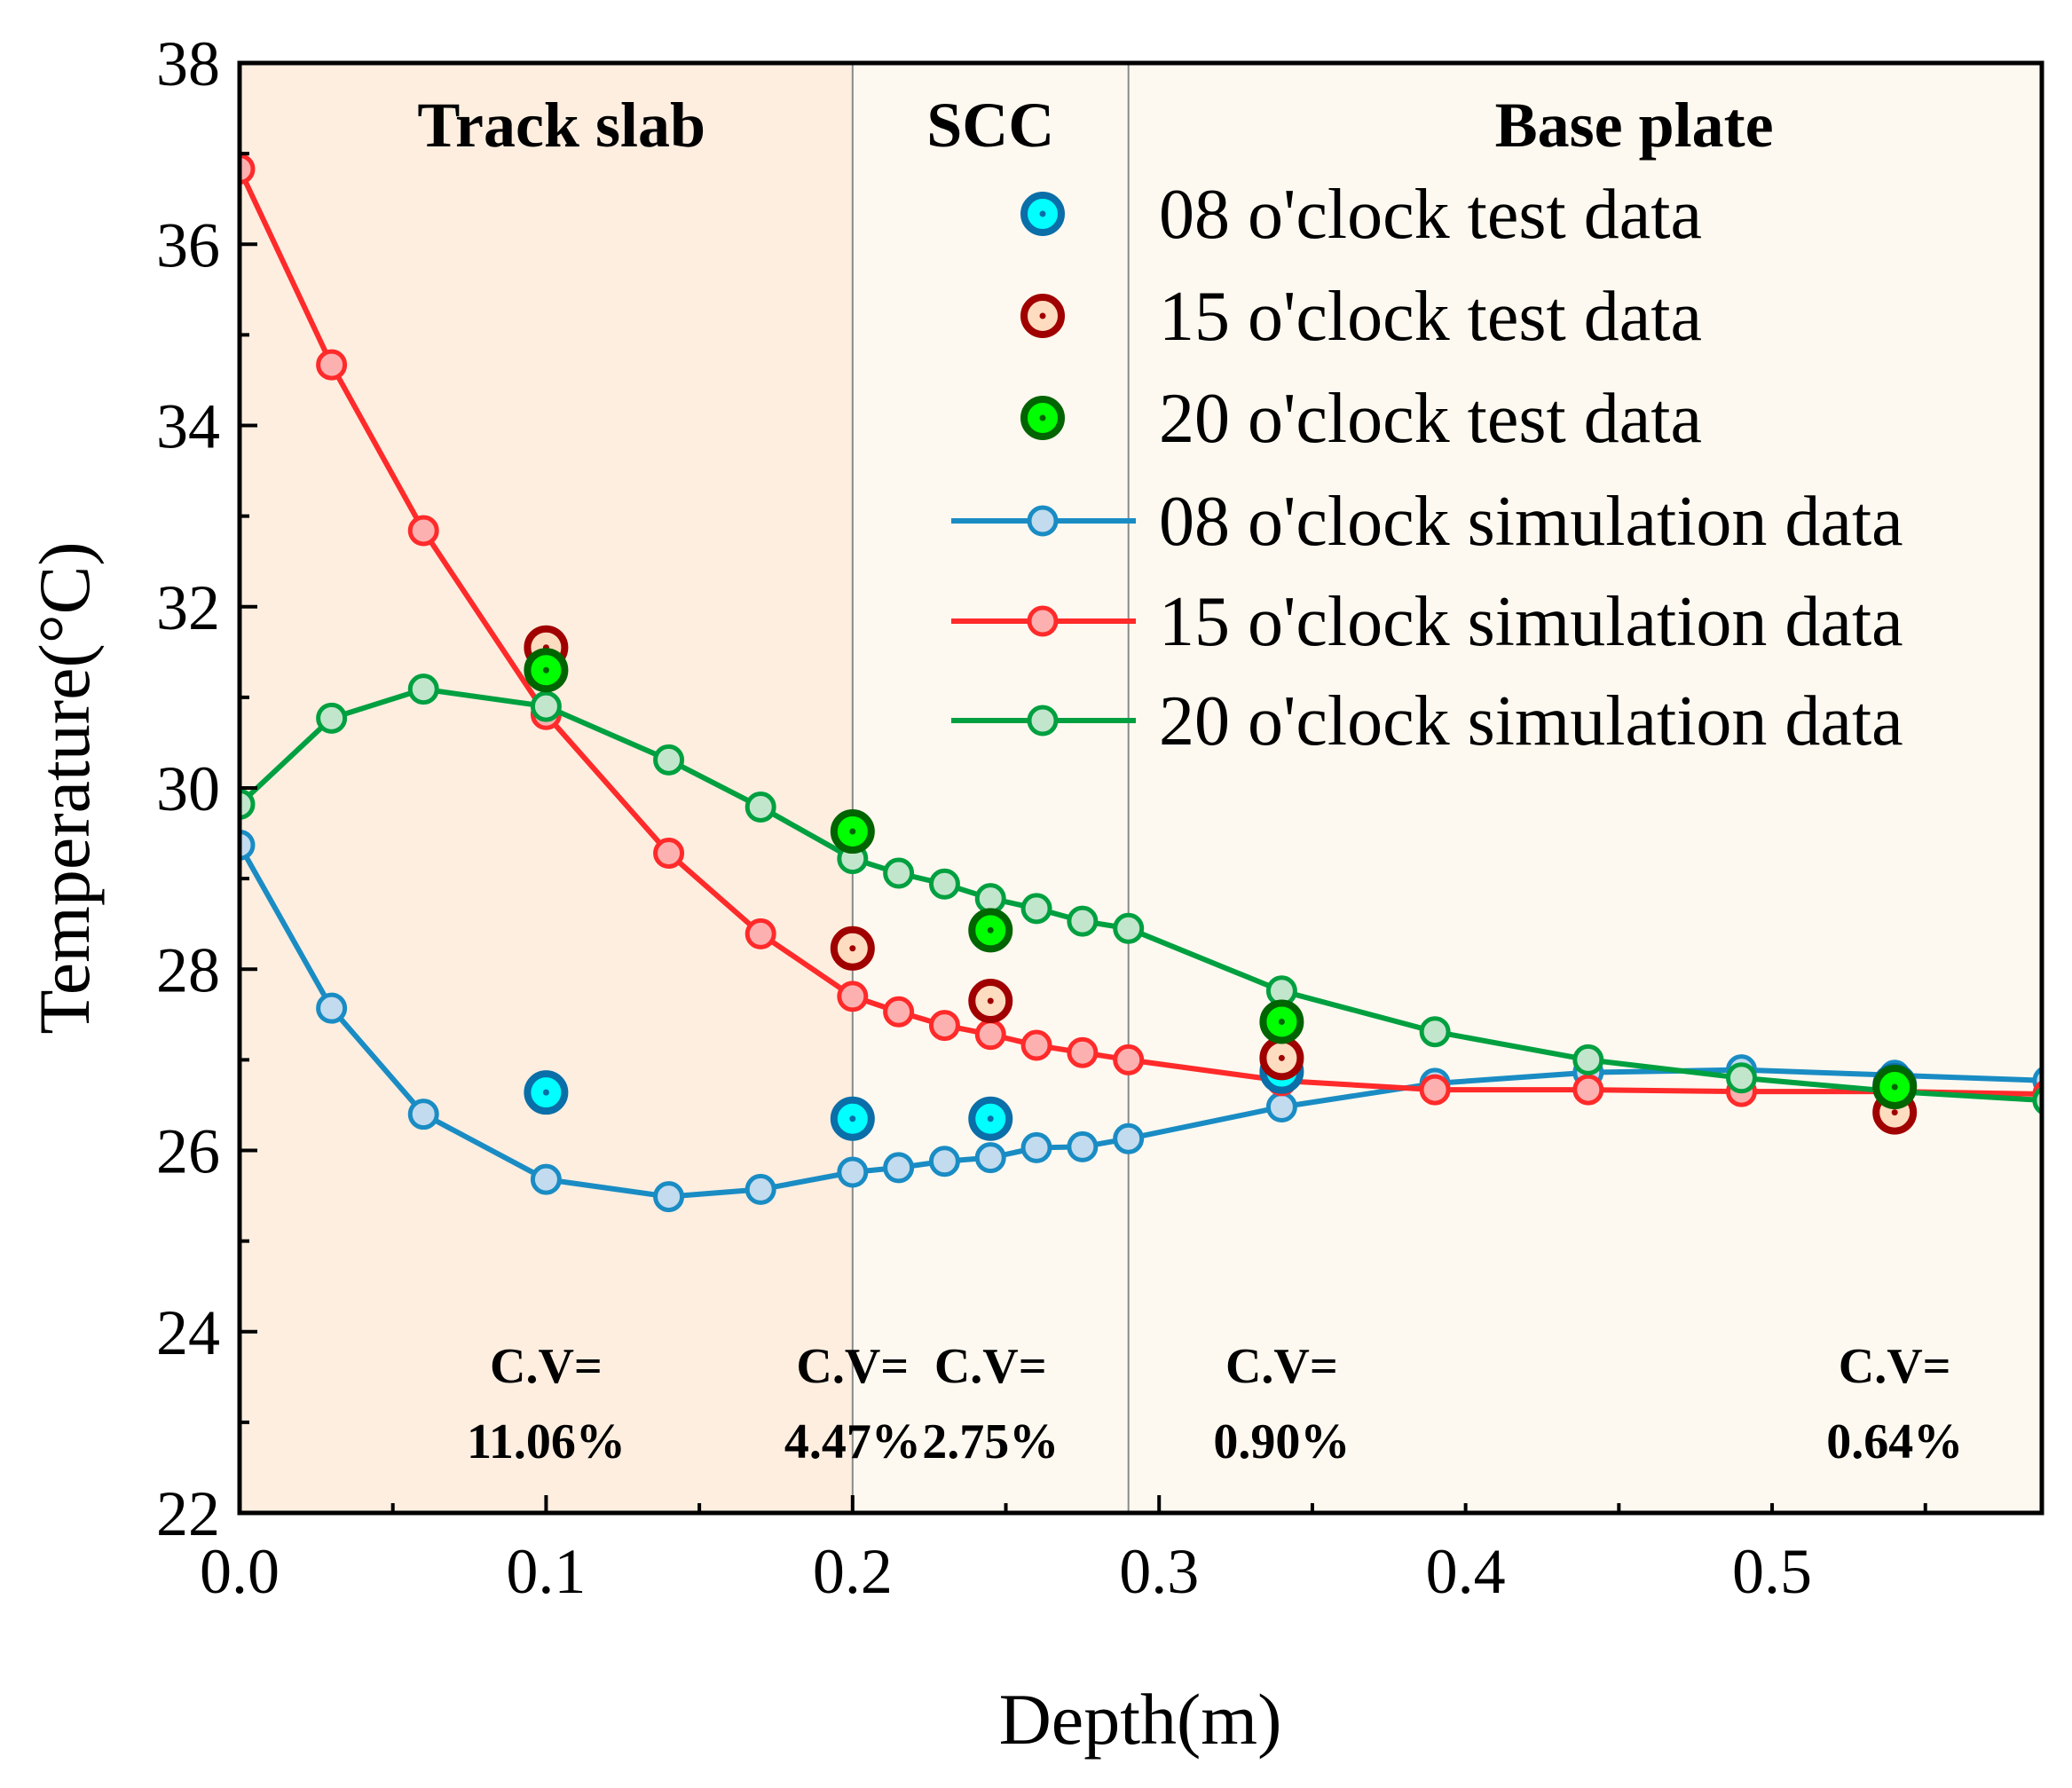  Describe the element at coordinates (991, 1441) in the screenshot. I see `cv-value: 2.75%` at that location.